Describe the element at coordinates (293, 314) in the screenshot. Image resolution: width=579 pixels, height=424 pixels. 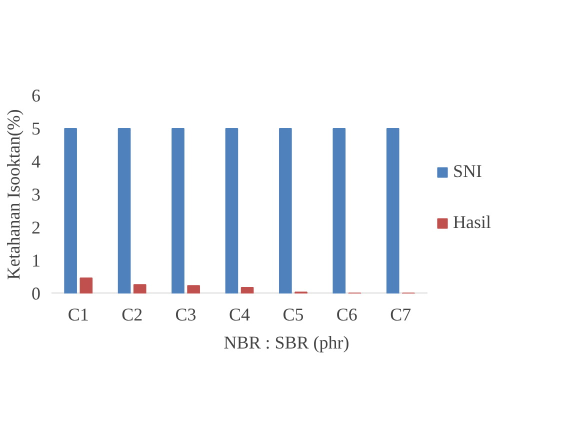
I see `x-tick-label: C5` at that location.